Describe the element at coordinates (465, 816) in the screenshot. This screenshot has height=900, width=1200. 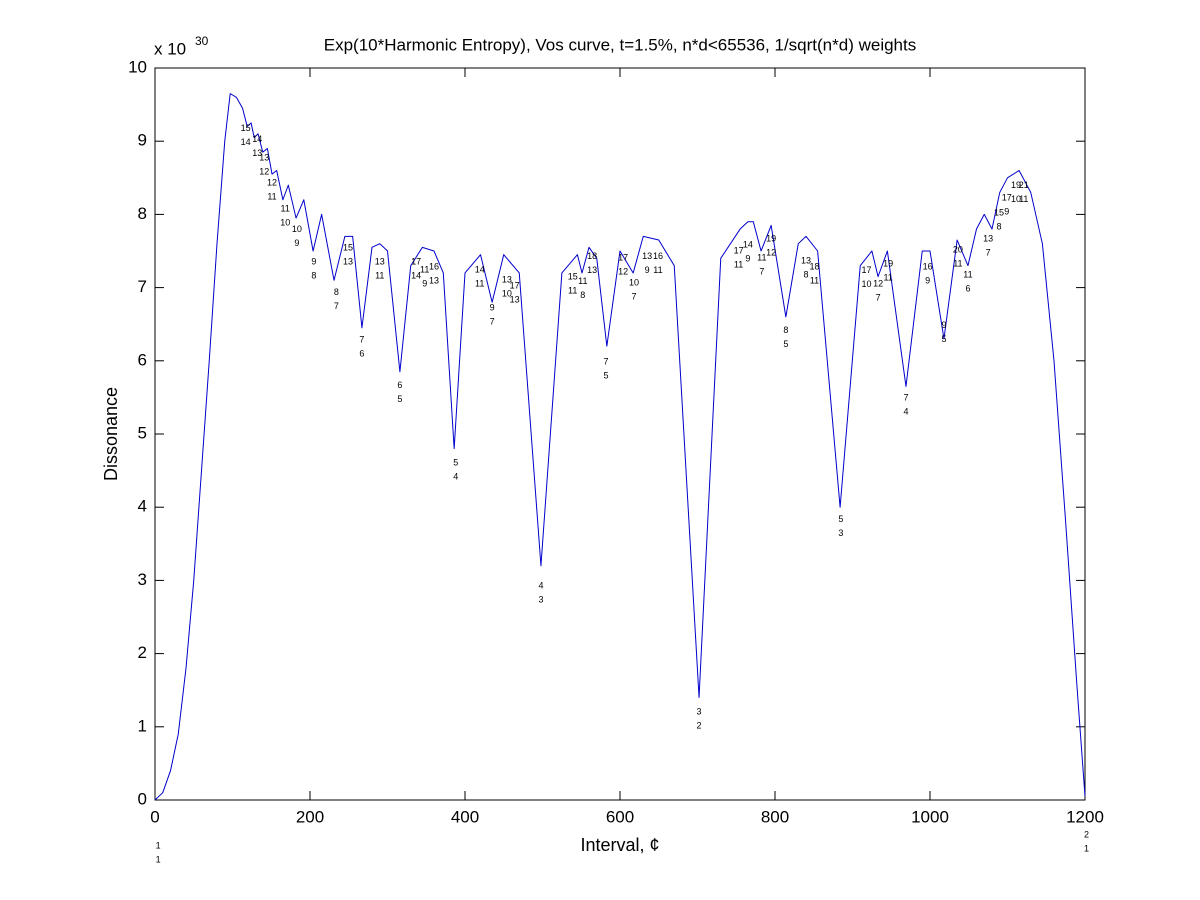
I see `x-tick-label: 400` at that location.